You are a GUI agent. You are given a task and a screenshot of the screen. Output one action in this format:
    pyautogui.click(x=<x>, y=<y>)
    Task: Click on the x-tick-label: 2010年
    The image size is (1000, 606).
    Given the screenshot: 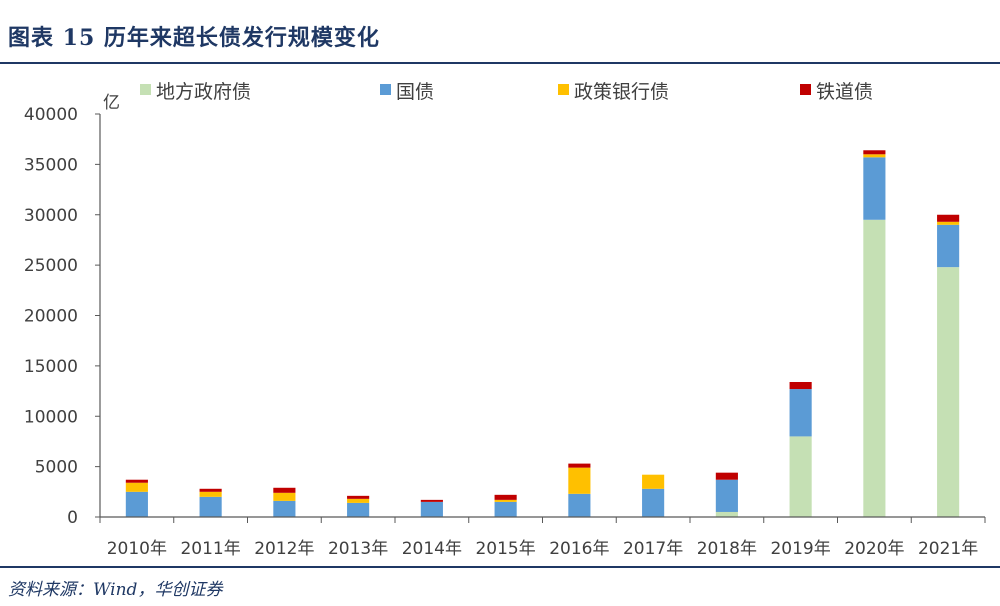 What is the action you would take?
    pyautogui.click(x=137, y=549)
    